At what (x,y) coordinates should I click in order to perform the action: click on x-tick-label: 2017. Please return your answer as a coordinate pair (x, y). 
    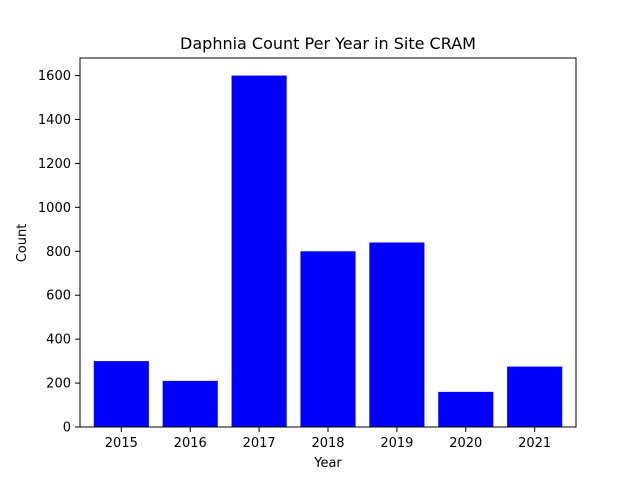
    Looking at the image, I should click on (259, 443).